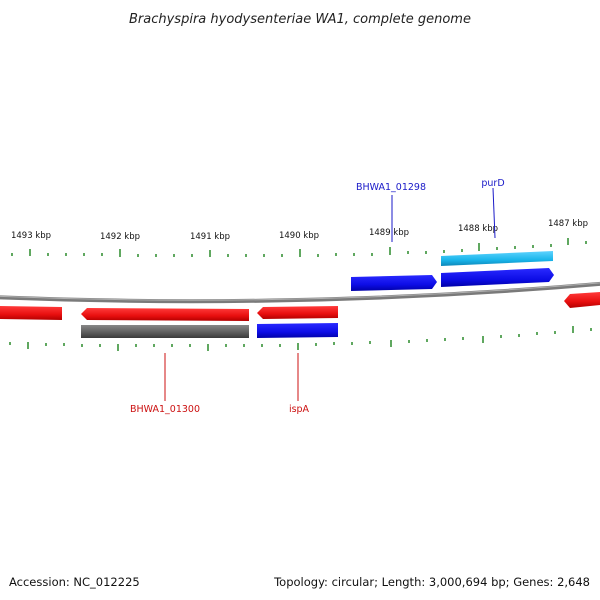 The height and width of the screenshot is (600, 600). What do you see at coordinates (299, 236) in the screenshot?
I see `tick-label-1490: 1490 kbp` at bounding box center [299, 236].